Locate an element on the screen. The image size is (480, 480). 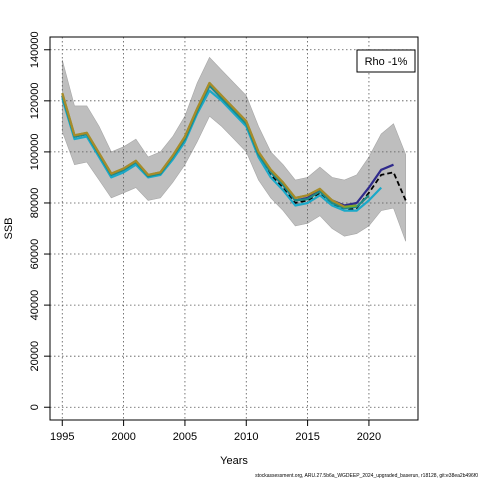
x-axis-label: Years is located at coordinates (234, 461).